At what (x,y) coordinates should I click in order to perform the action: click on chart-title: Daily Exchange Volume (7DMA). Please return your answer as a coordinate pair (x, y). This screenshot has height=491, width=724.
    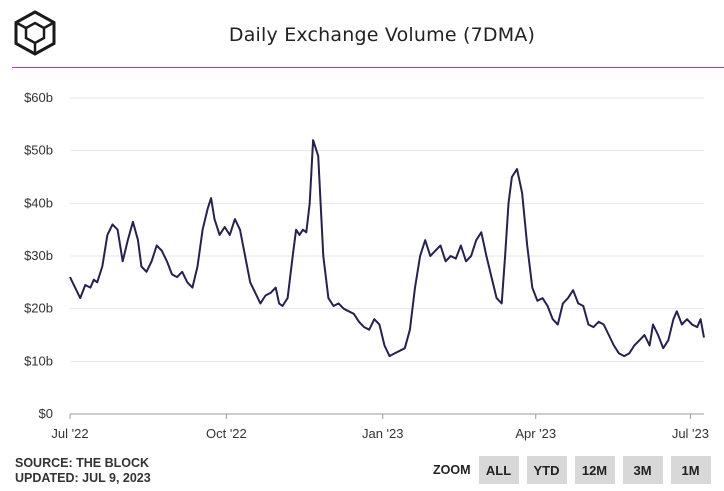
    Looking at the image, I should click on (382, 35).